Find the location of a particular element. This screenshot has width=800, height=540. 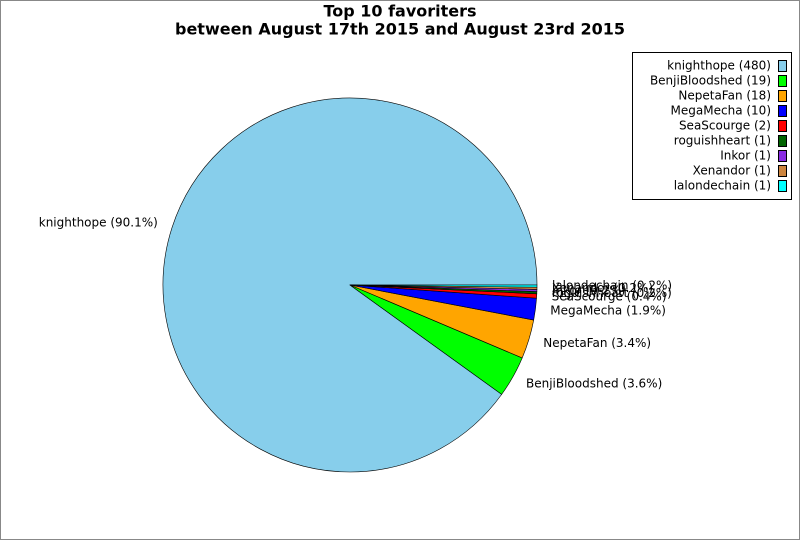

slice-label: lalondechain (0.2%) is located at coordinates (612, 286).